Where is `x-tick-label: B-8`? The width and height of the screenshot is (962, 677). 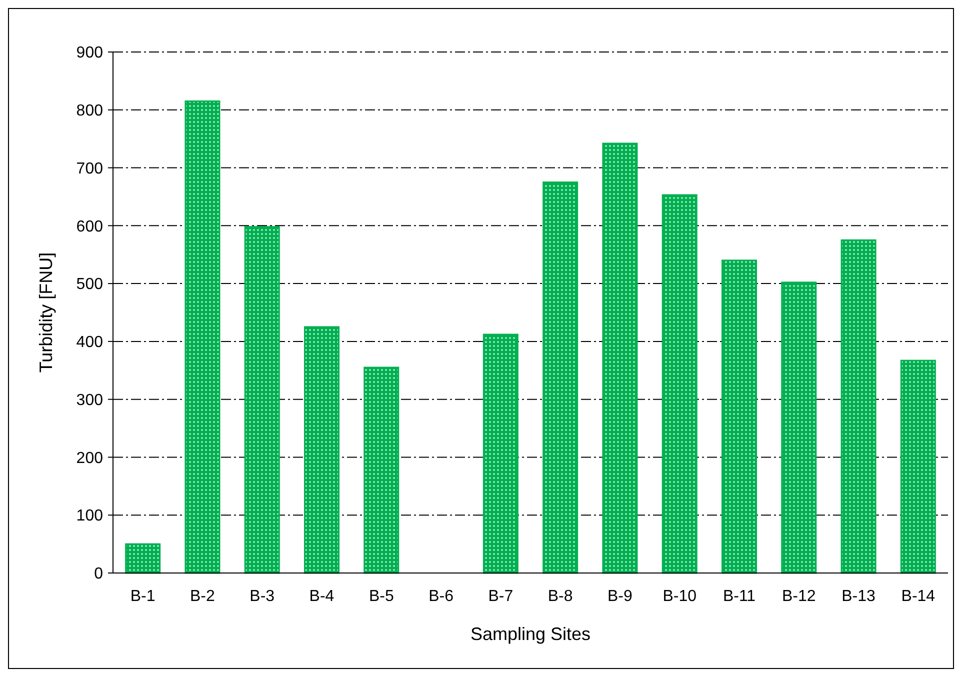 x-tick-label: B-8 is located at coordinates (560, 596).